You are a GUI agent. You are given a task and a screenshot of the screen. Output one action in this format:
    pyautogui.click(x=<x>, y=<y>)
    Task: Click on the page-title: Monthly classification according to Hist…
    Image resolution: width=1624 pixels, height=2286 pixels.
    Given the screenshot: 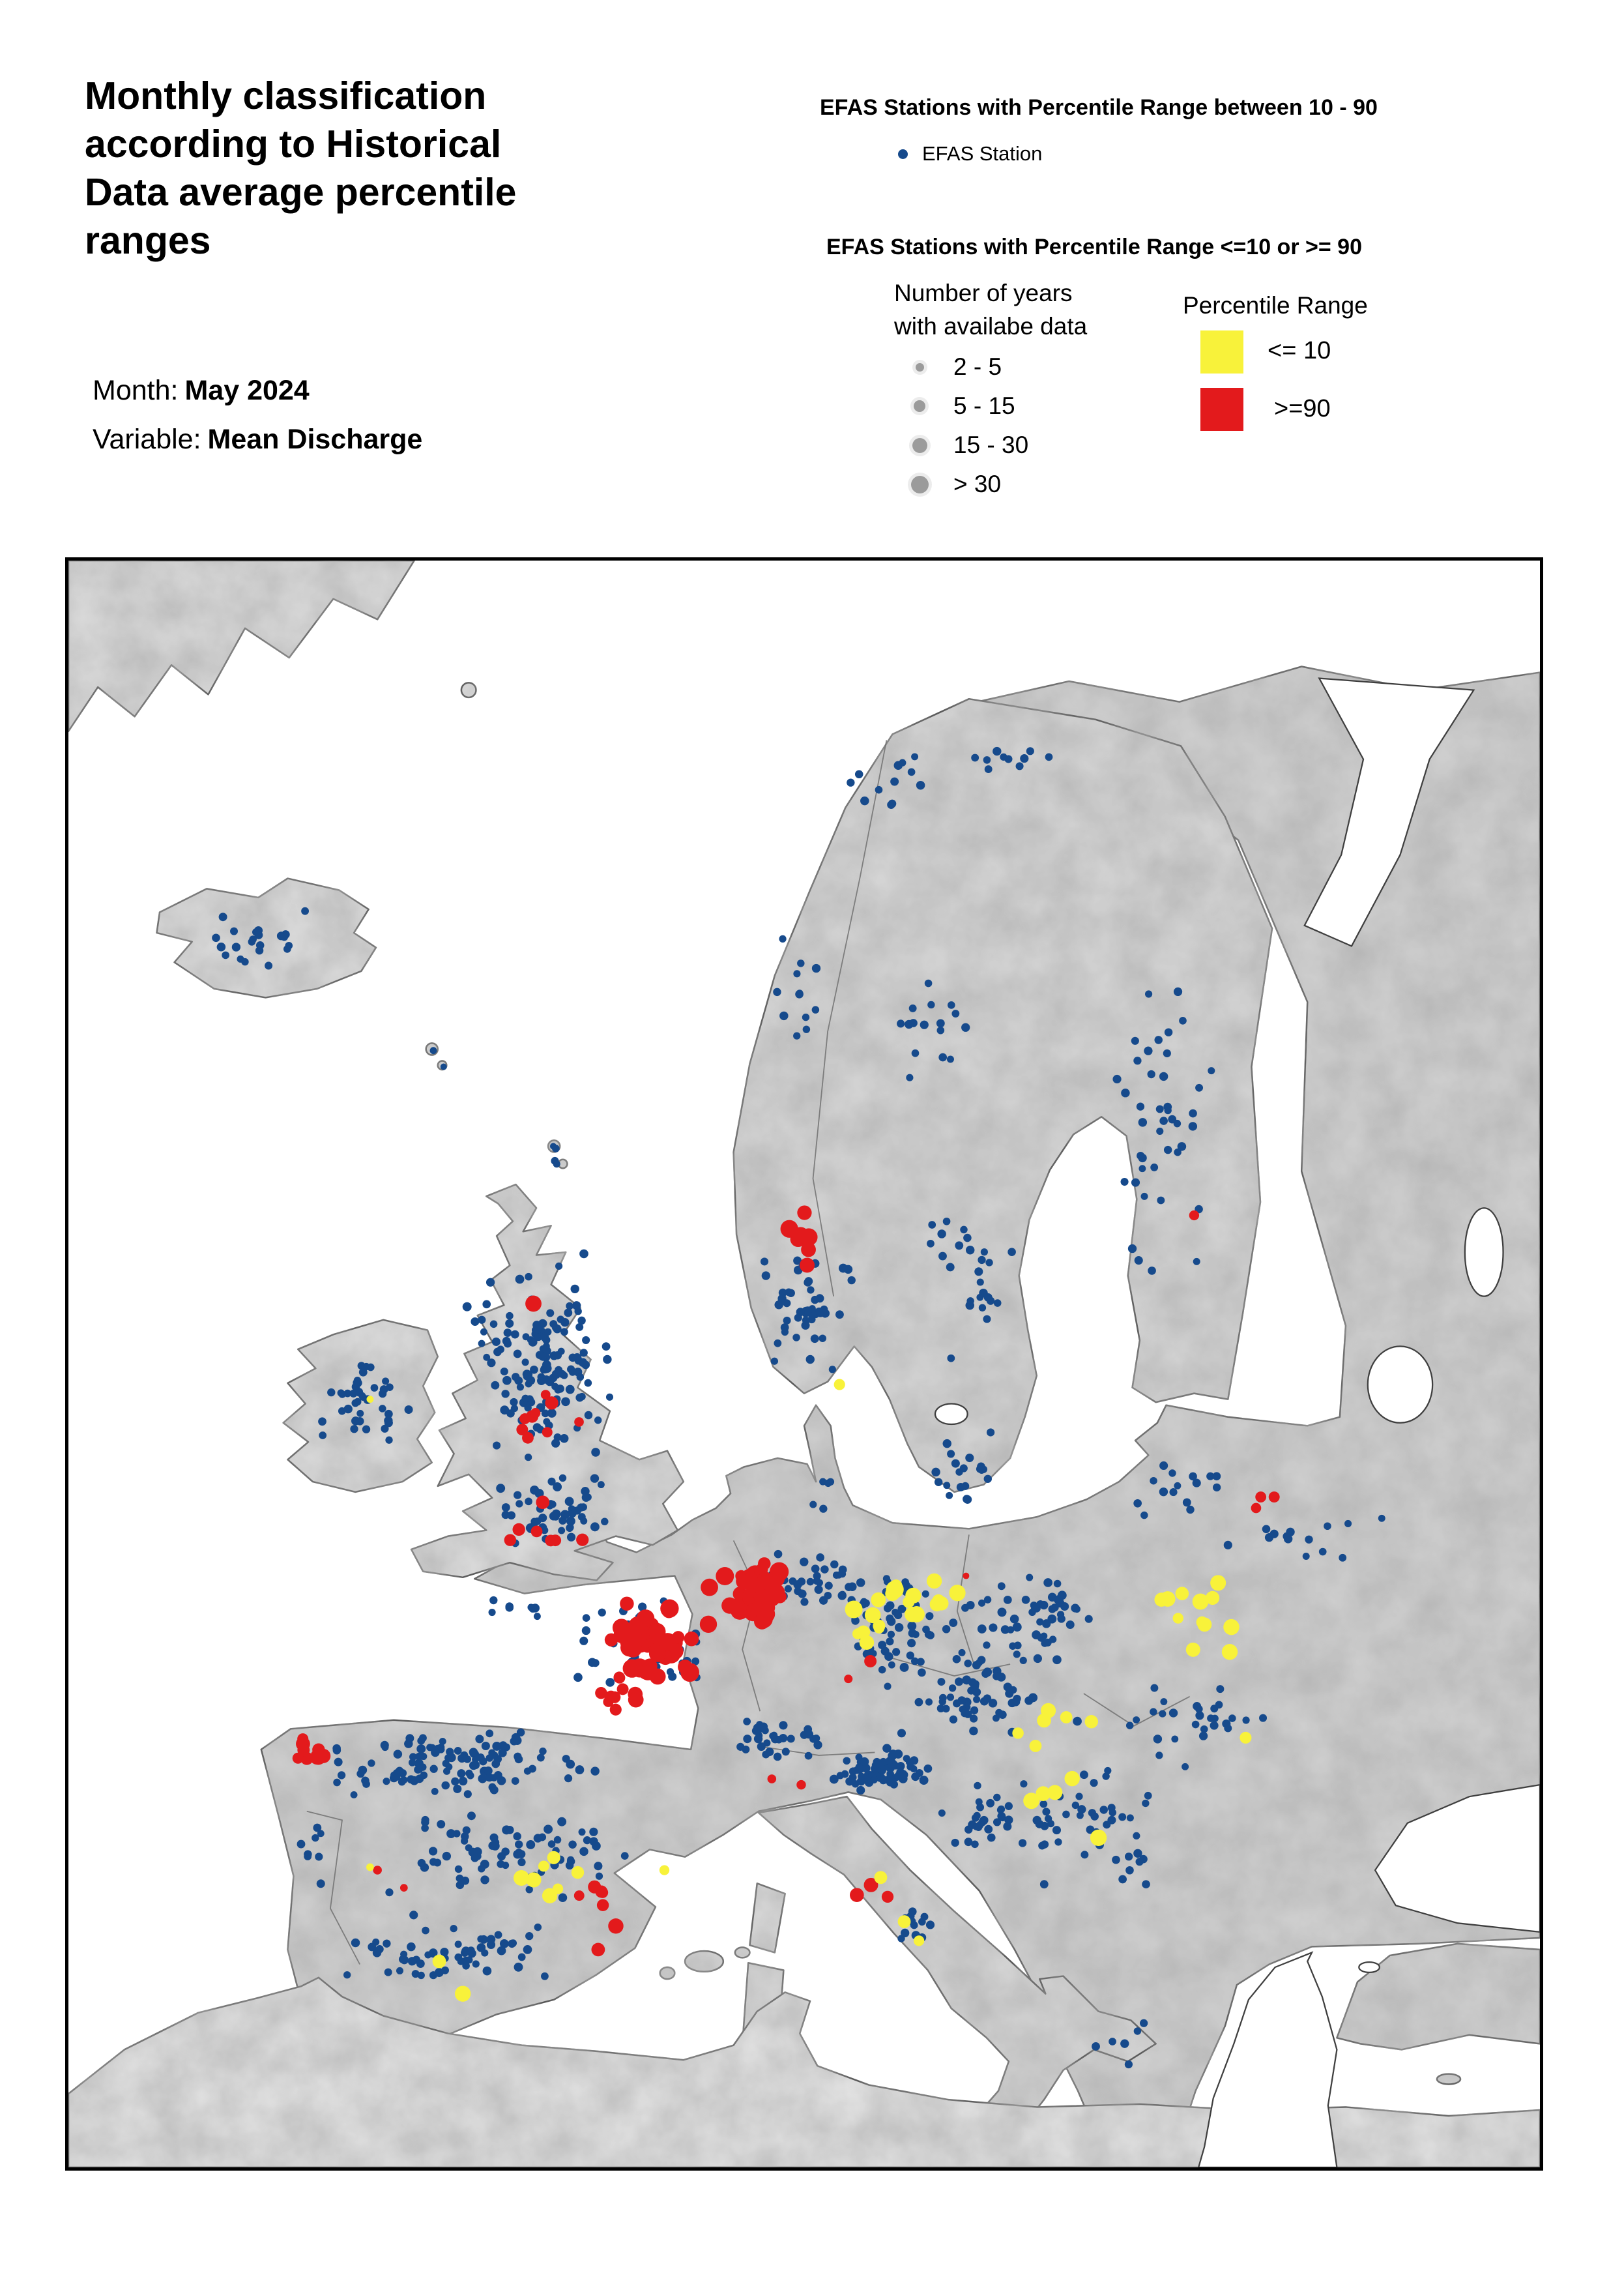 What is the action you would take?
    pyautogui.click(x=411, y=168)
    